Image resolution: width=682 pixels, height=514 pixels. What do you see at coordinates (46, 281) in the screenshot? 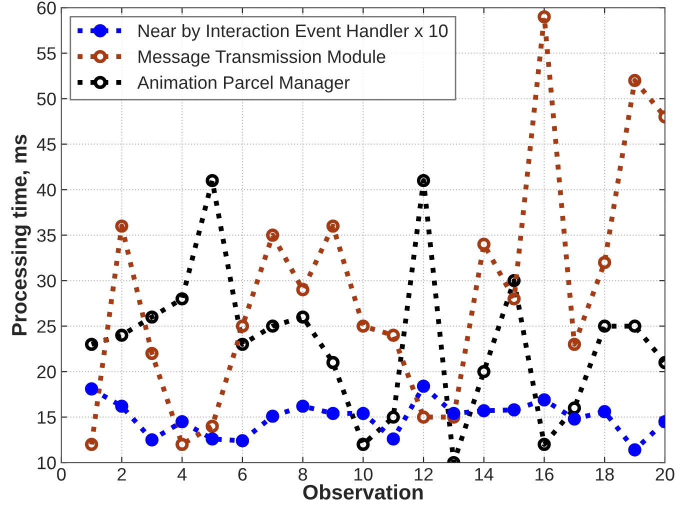
I see `y-tick-label: 30` at bounding box center [46, 281].